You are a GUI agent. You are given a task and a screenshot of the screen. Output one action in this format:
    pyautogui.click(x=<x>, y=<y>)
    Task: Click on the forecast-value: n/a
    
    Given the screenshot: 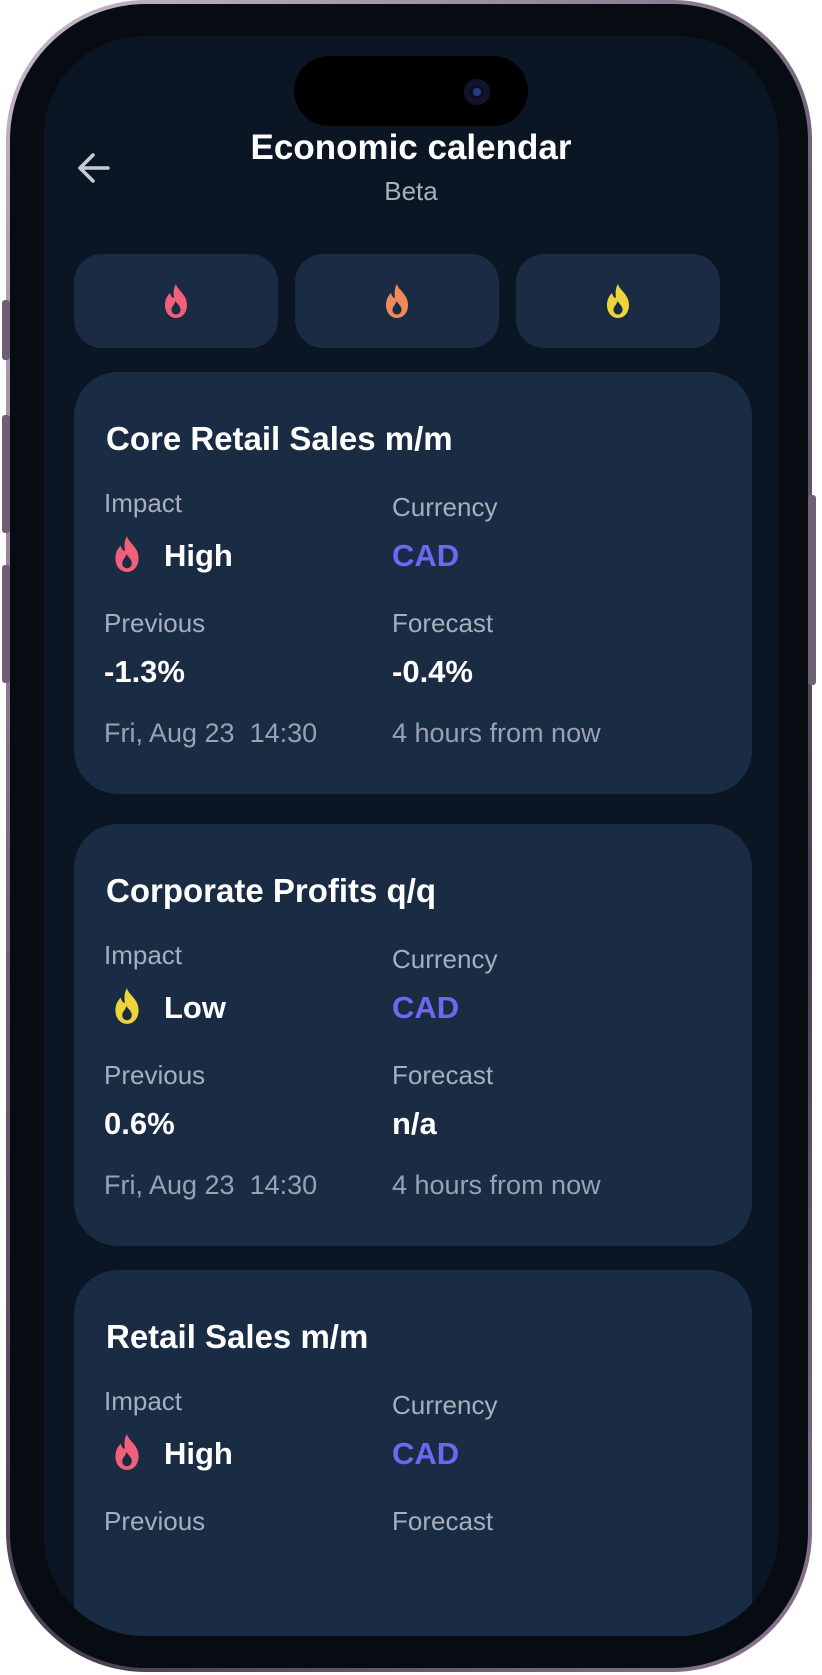 What is the action you would take?
    pyautogui.click(x=414, y=1123)
    